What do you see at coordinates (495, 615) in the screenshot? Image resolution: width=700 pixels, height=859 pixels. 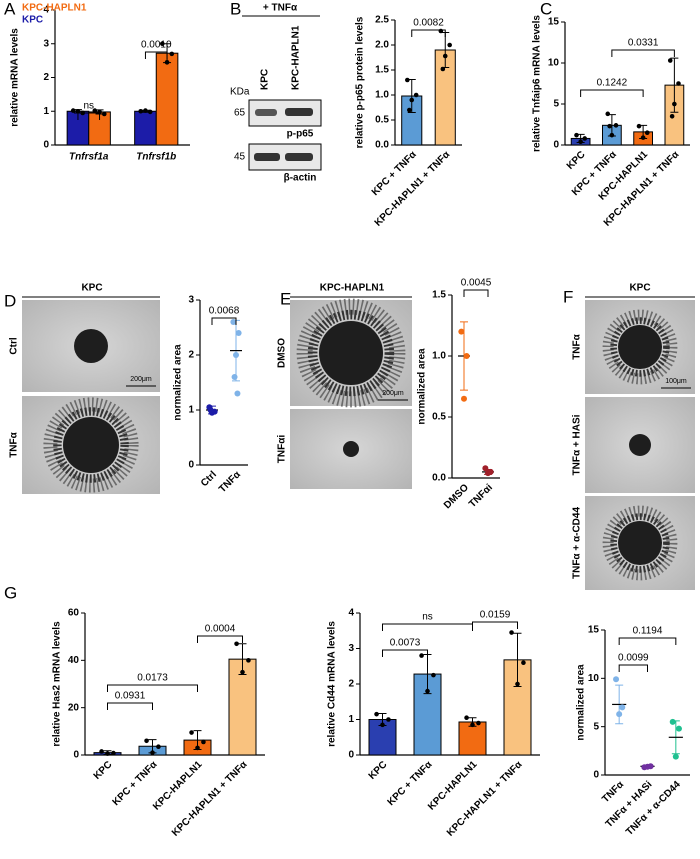 I see `annotation: 0.0159` at bounding box center [495, 615].